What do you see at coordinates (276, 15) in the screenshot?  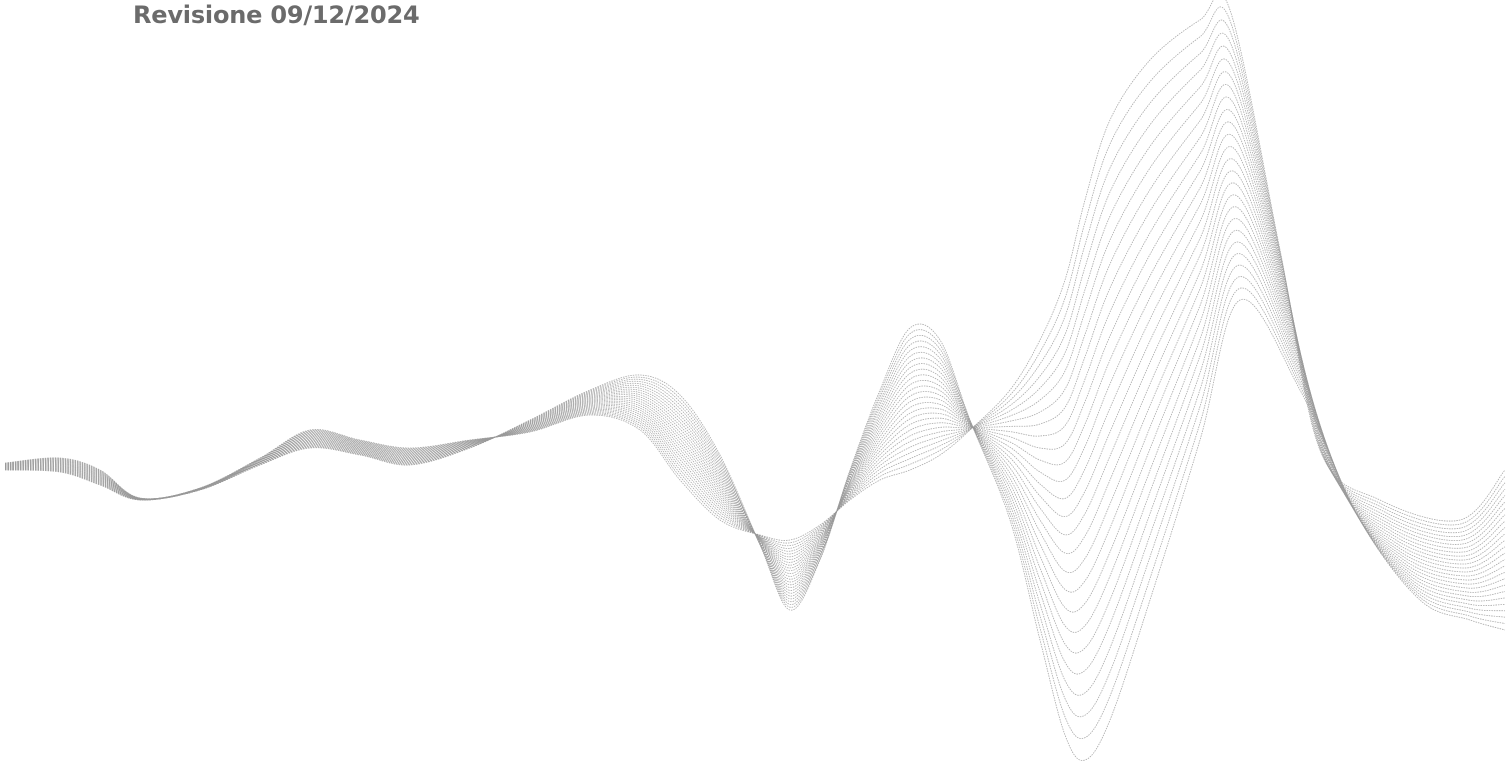 I see `revision-date: Revisione 09/12/2024` at bounding box center [276, 15].